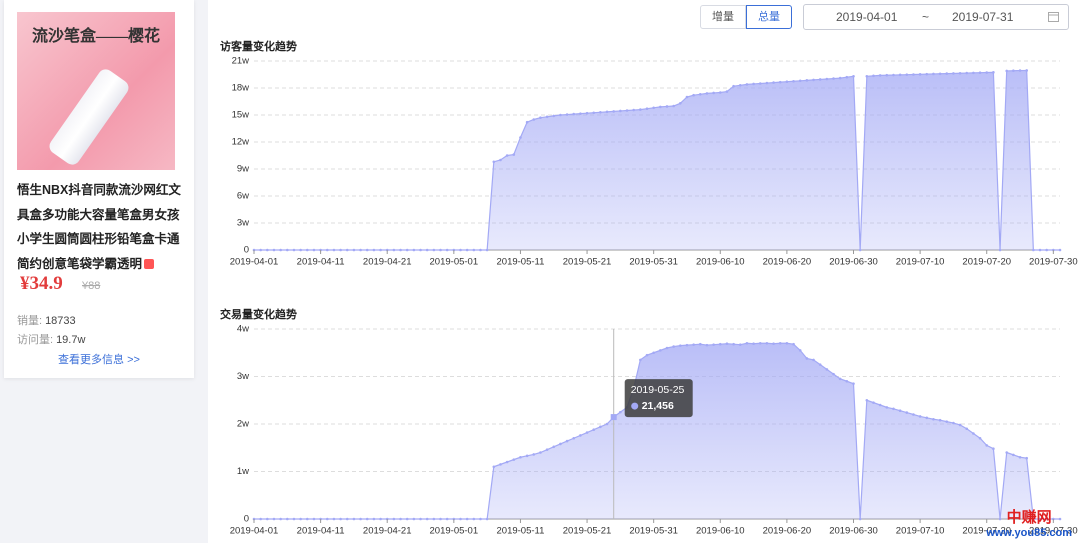 This screenshot has height=543, width=1080. What do you see at coordinates (986, 262) in the screenshot?
I see `x-tick-label: 2019-07-20` at bounding box center [986, 262].